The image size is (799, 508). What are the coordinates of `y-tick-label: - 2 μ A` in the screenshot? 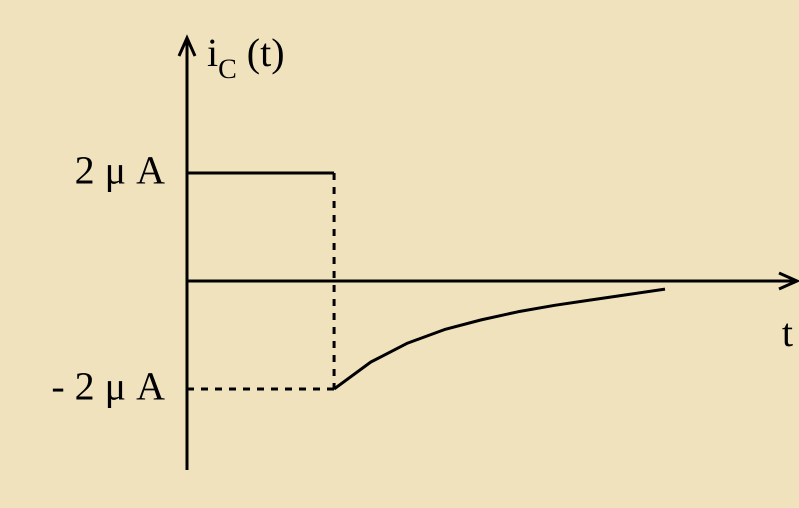 It's located at (108, 386).